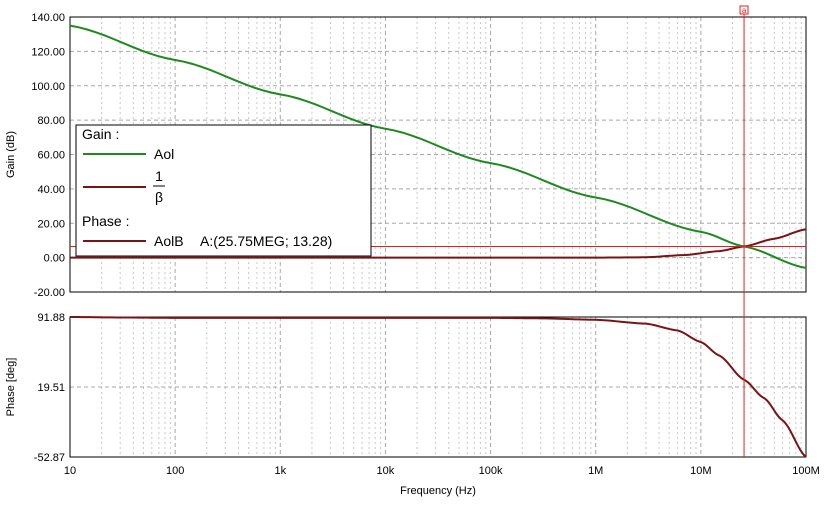 The height and width of the screenshot is (507, 830). I want to click on legend-phase-heading: Phase :, so click(105, 221).